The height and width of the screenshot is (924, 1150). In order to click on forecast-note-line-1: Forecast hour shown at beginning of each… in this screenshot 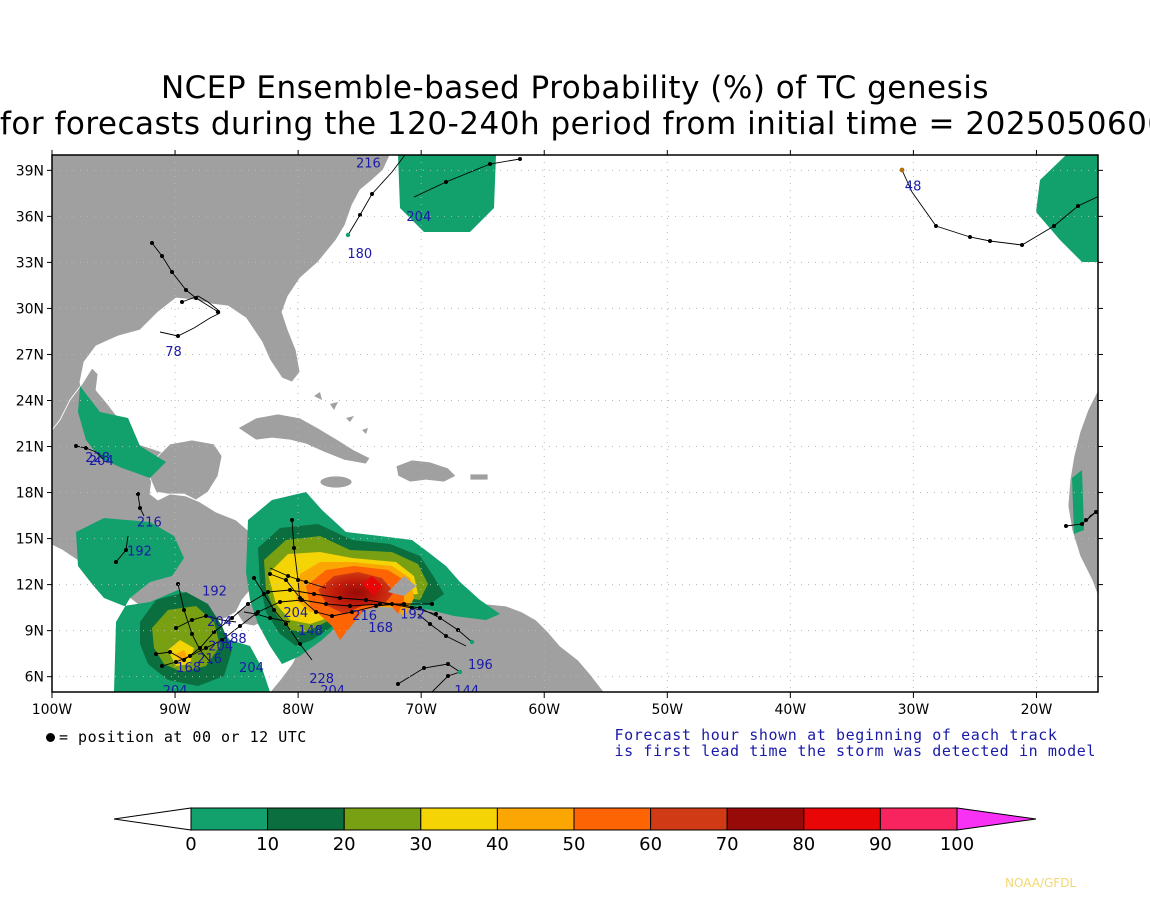, I will do `click(836, 735)`.